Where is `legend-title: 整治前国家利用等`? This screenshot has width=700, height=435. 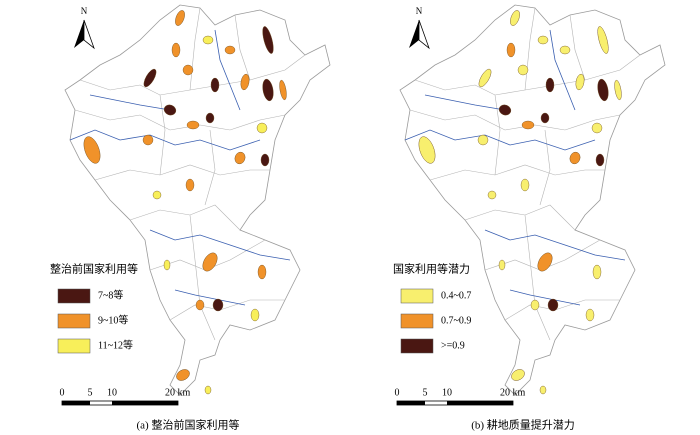 legend-title: 整治前国家利用等 is located at coordinates (94, 269).